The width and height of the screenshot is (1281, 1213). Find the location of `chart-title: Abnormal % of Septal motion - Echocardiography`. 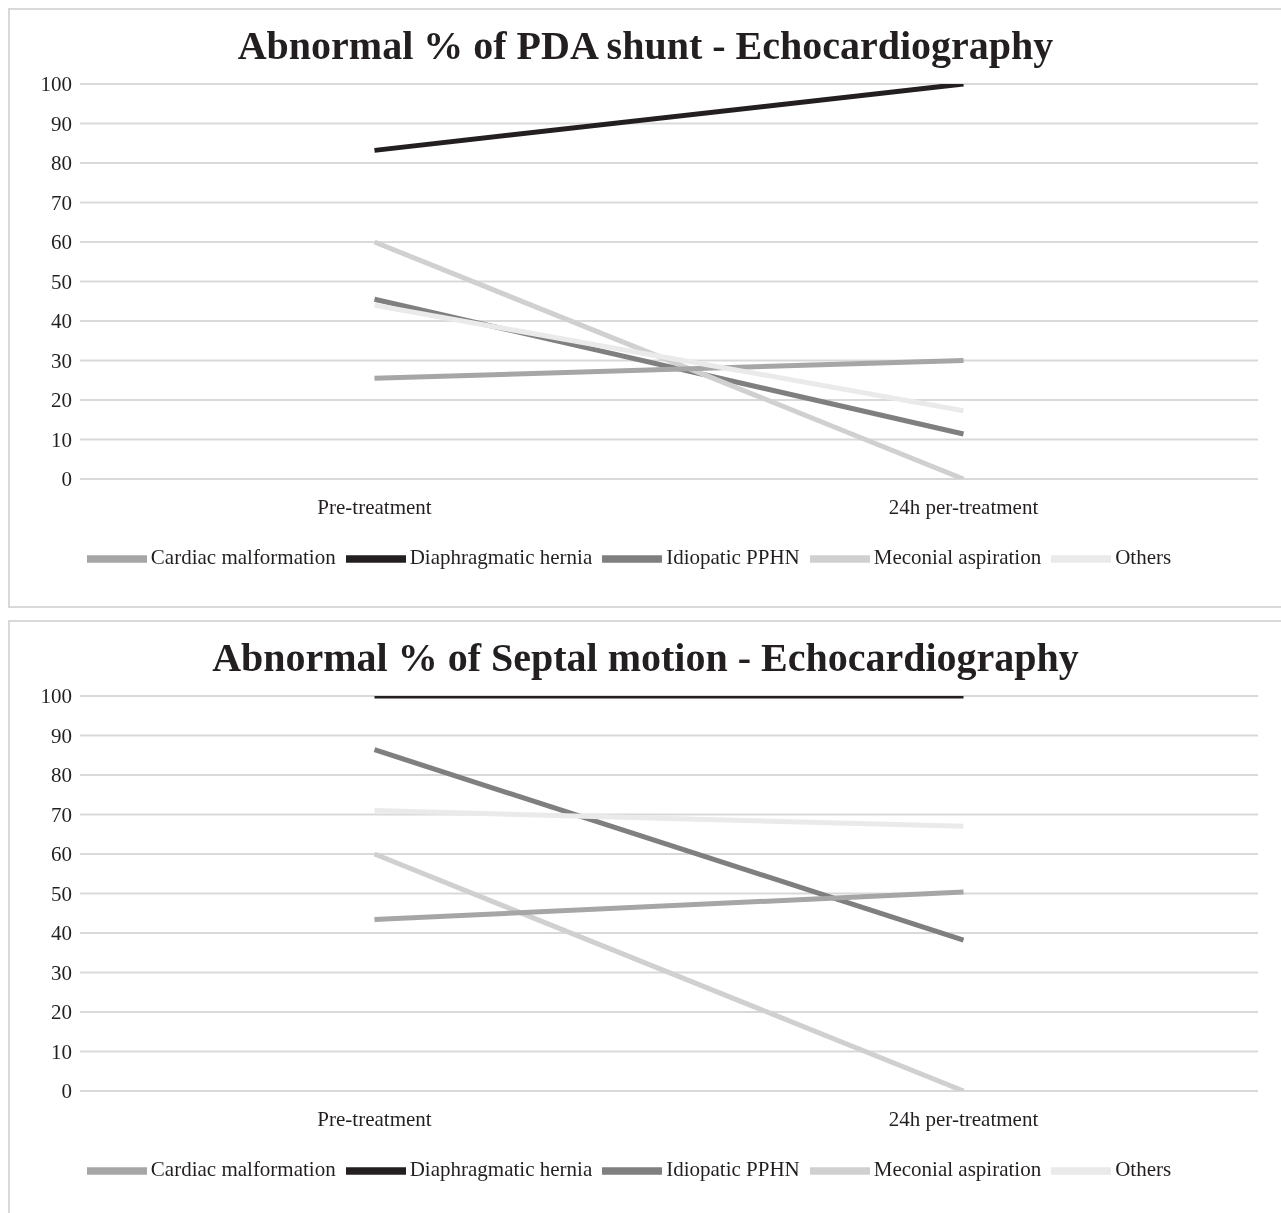

chart-title: Abnormal % of Septal motion - Echocardiography is located at coordinates (645, 658).